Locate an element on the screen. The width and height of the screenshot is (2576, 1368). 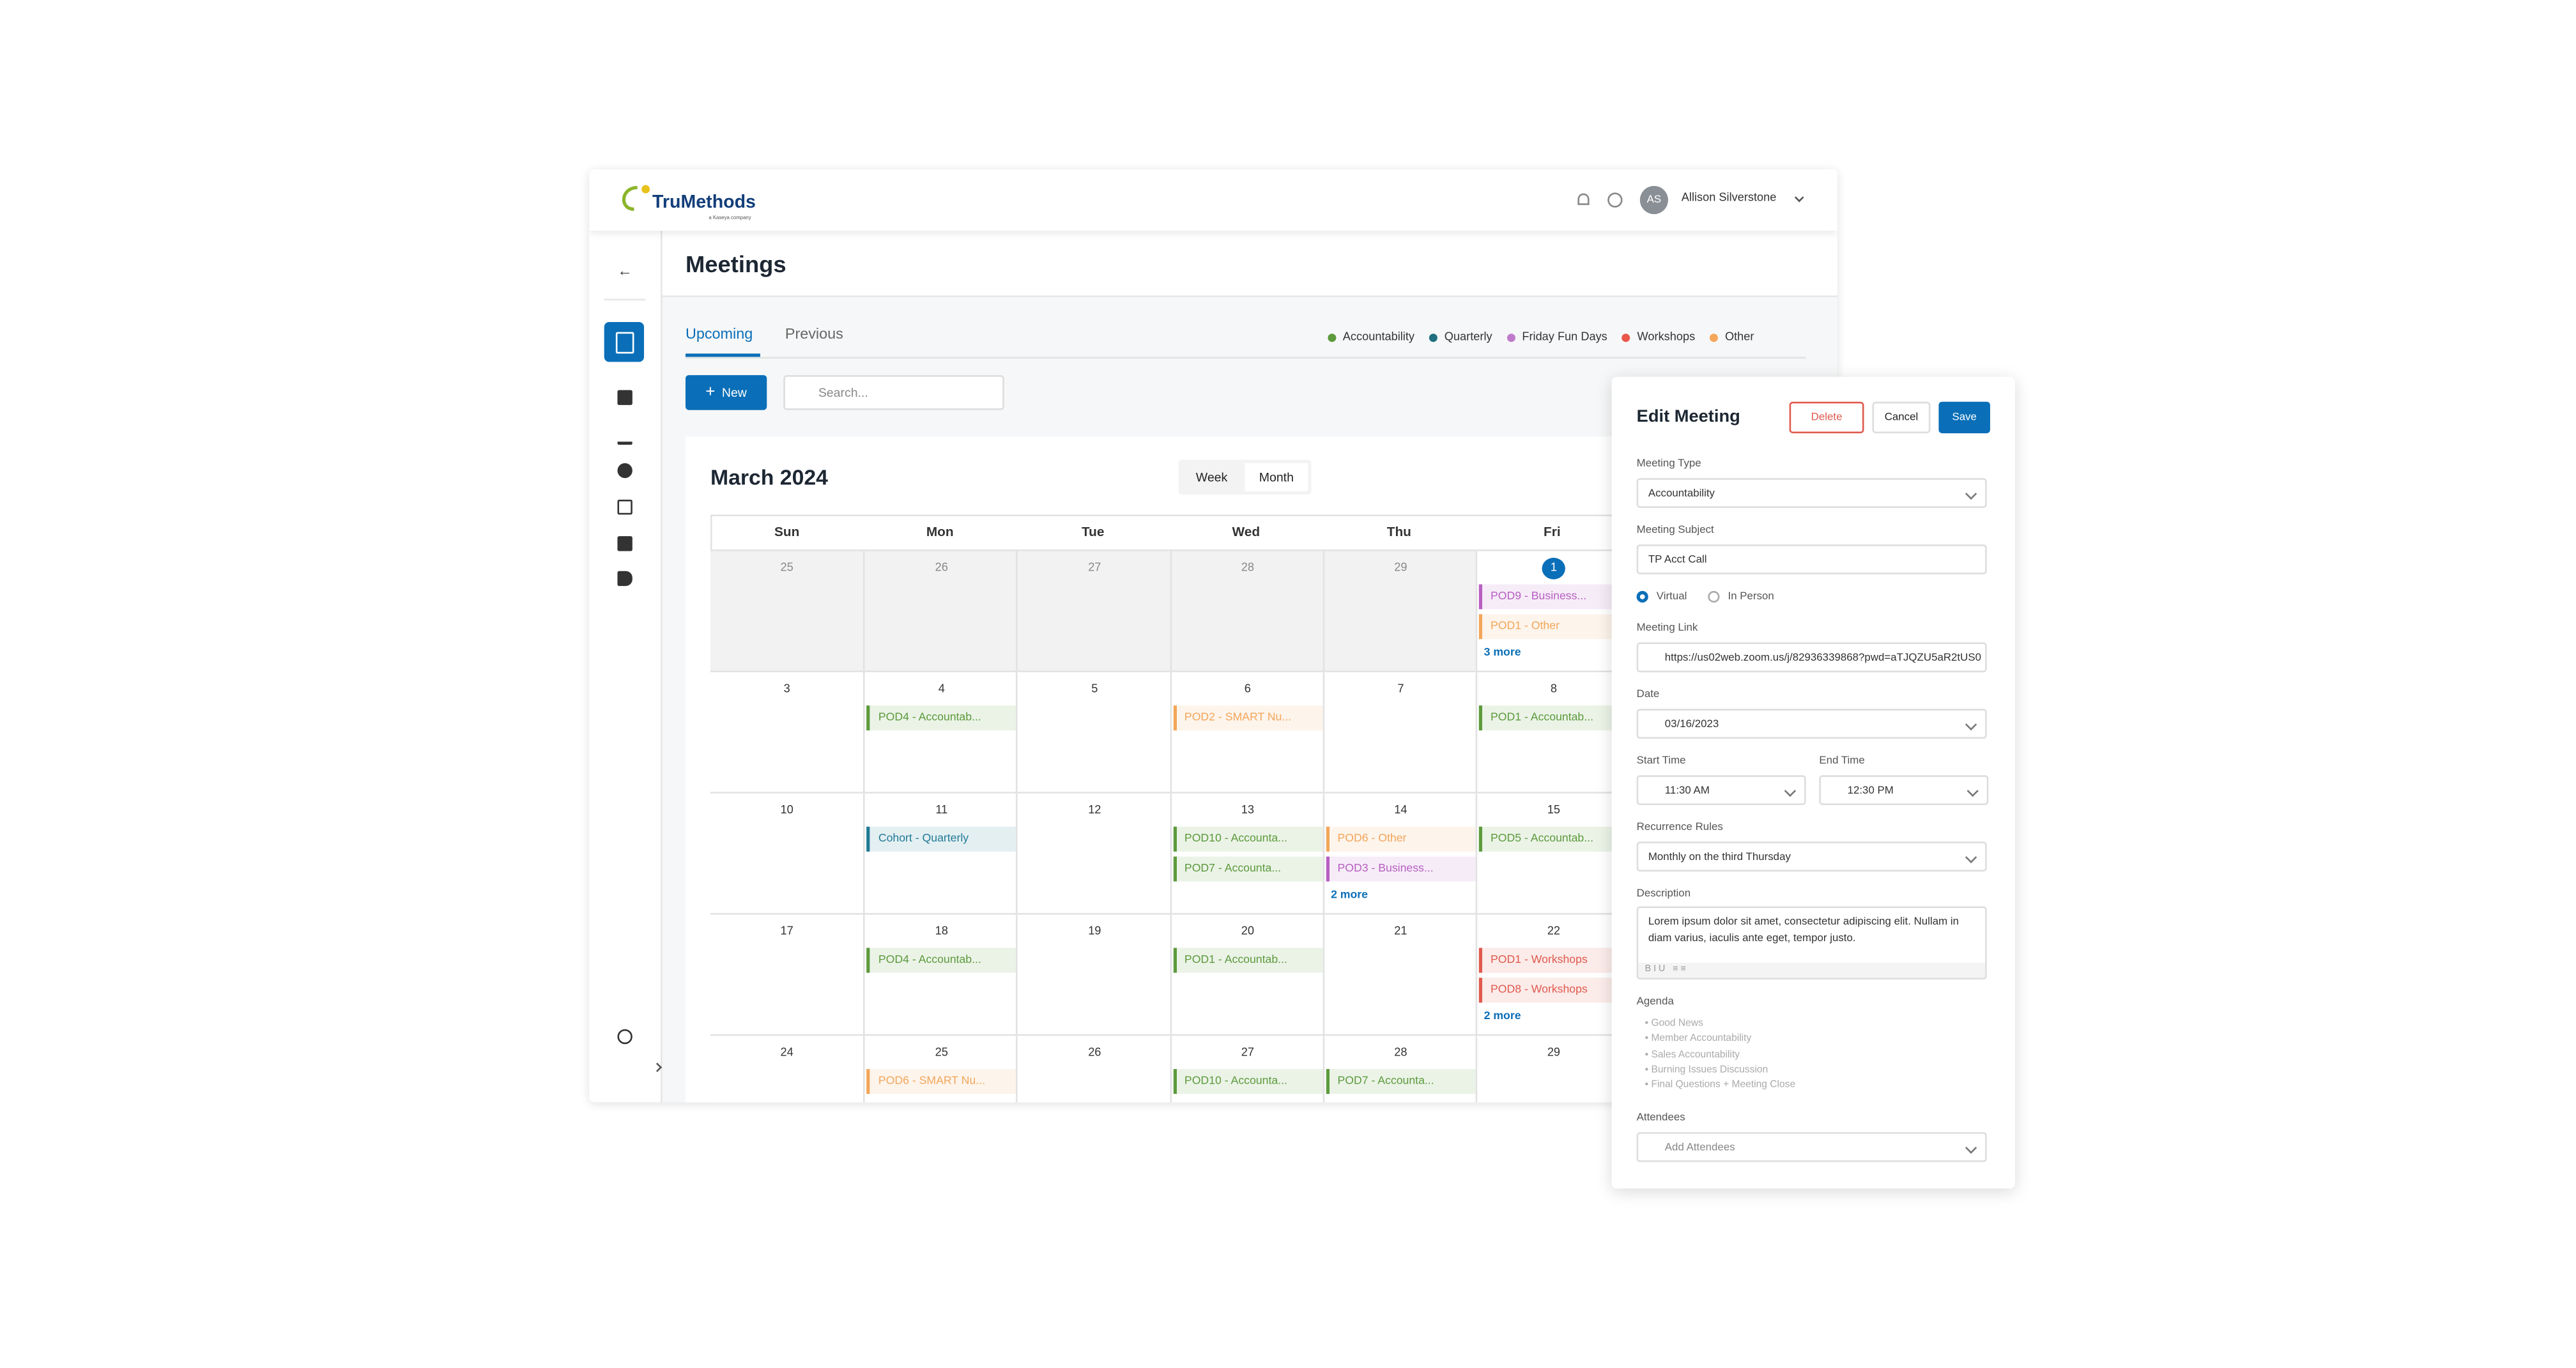
text-toolbar: B I U ≡ ≡ is located at coordinates (1812, 970).